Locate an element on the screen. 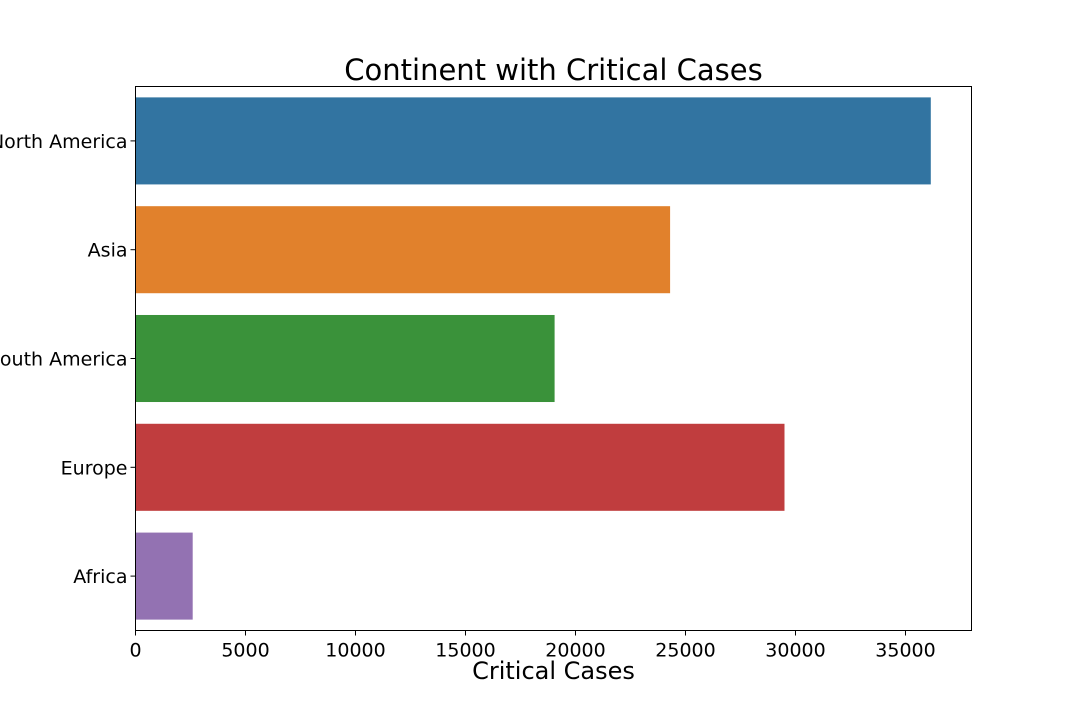 Image resolution: width=1080 pixels, height=720 pixels. bar-south-america is located at coordinates (345, 358).